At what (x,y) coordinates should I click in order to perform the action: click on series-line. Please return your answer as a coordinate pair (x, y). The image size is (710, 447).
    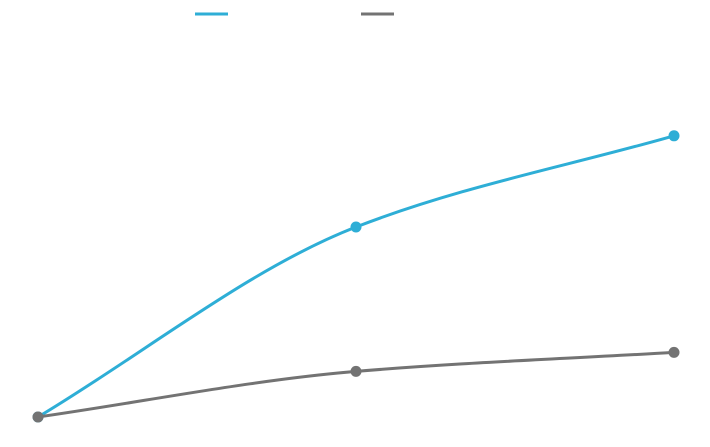
    Looking at the image, I should click on (356, 384).